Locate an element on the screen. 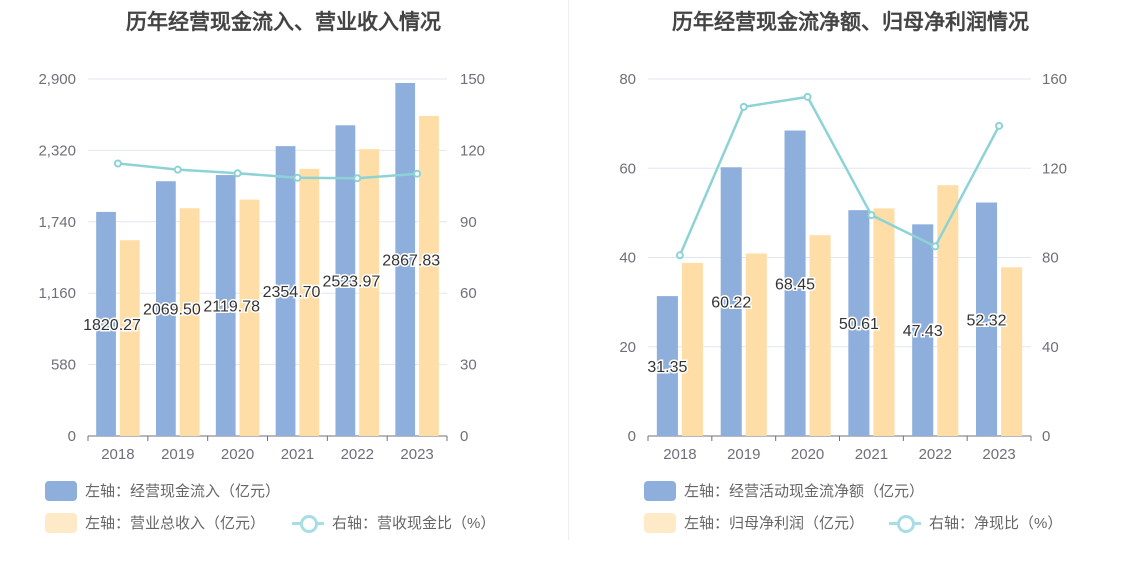 This screenshot has width=1134, height=582. legend-label: 左轴：营业总收入（亿元） is located at coordinates (175, 523).